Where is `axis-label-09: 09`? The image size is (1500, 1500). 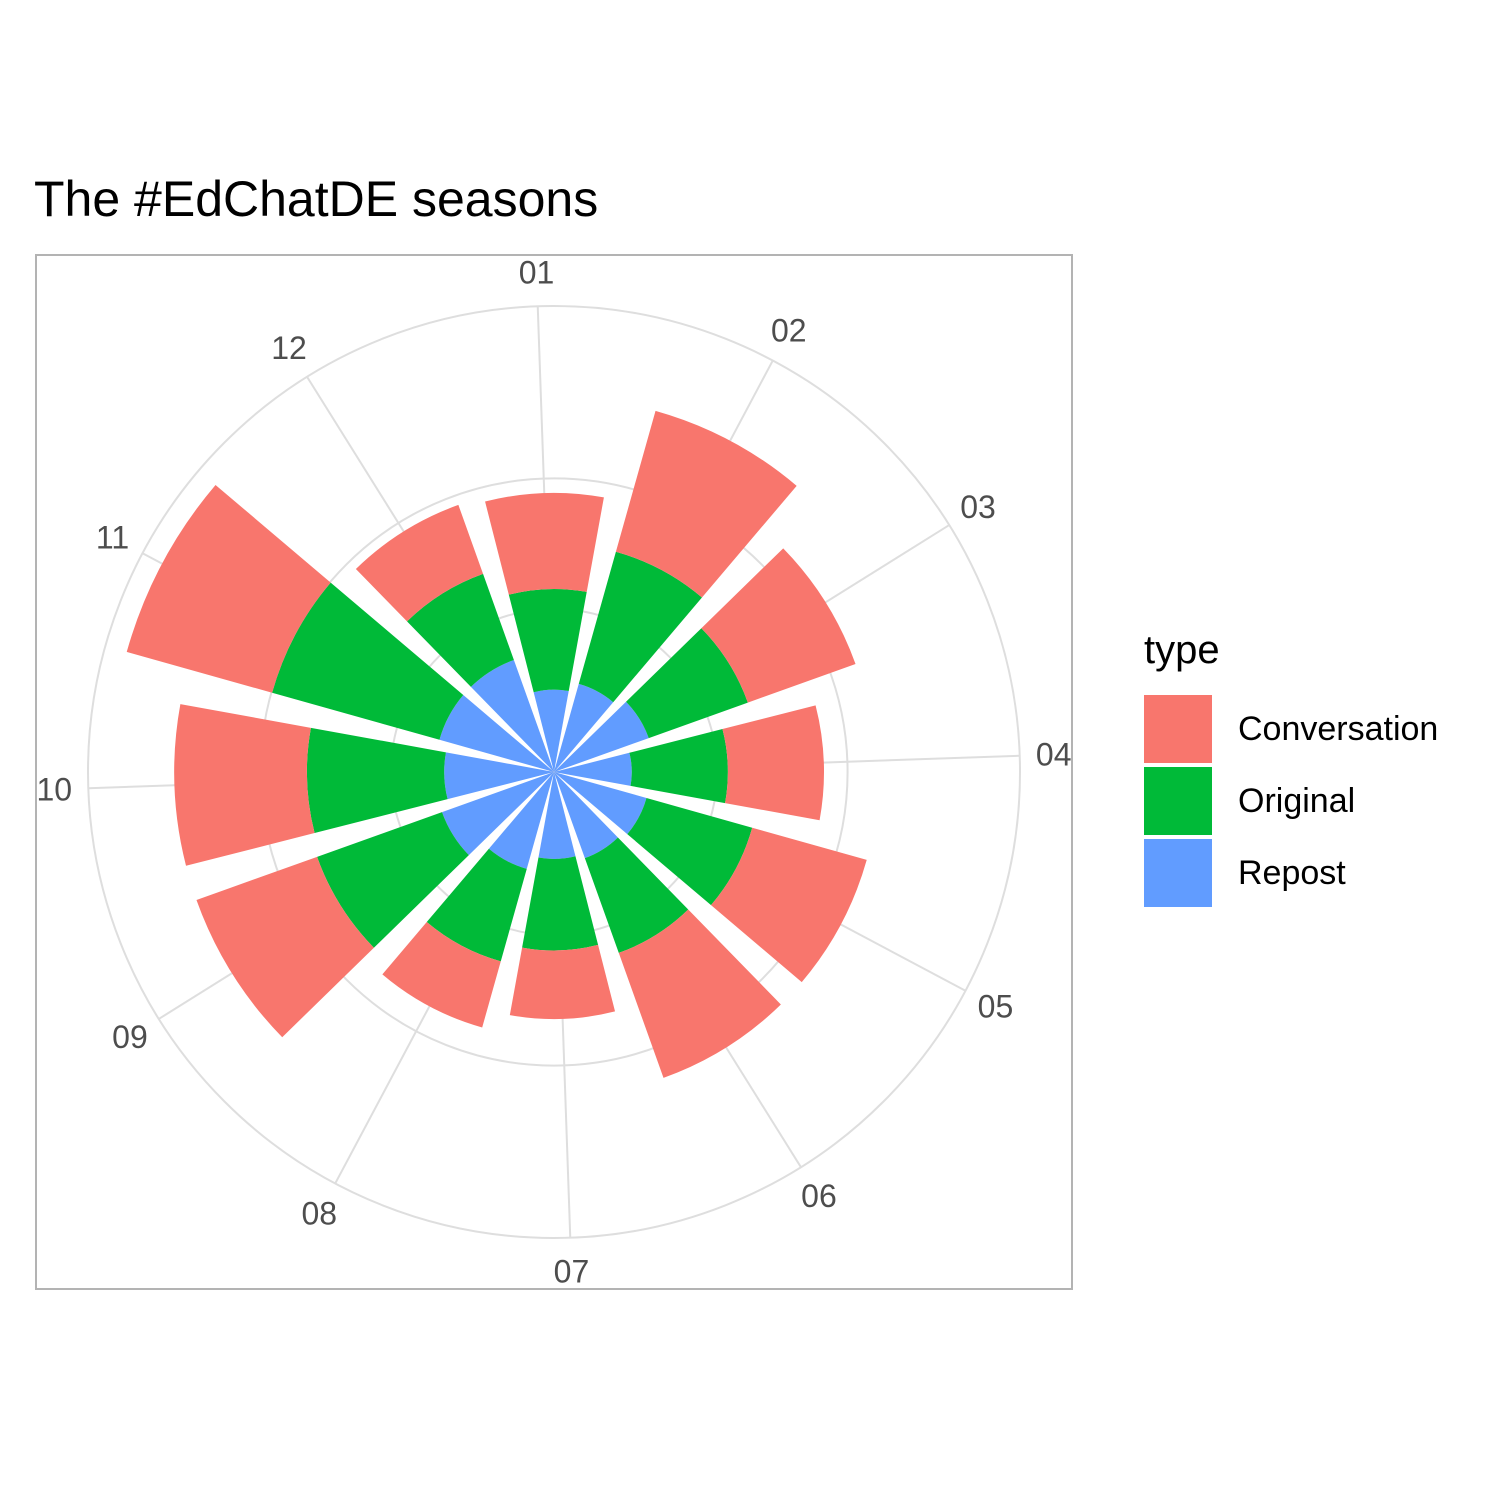 axis-label-09: 09 is located at coordinates (130, 1037).